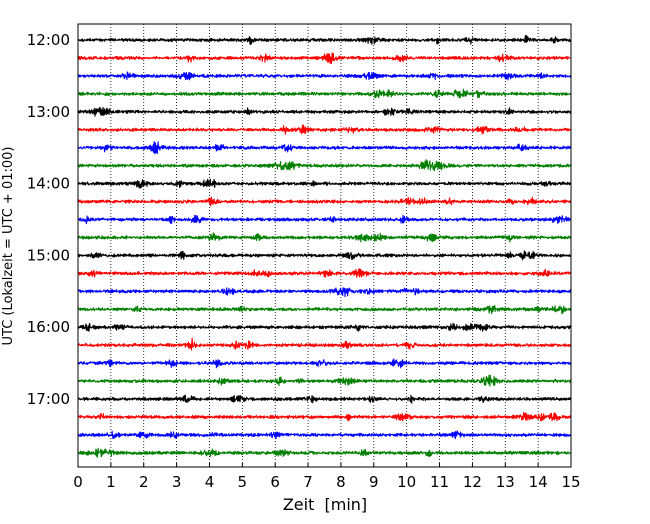 Image resolution: width=650 pixels, height=524 pixels. Describe the element at coordinates (472, 482) in the screenshot. I see `x-tick-label: 12` at that location.